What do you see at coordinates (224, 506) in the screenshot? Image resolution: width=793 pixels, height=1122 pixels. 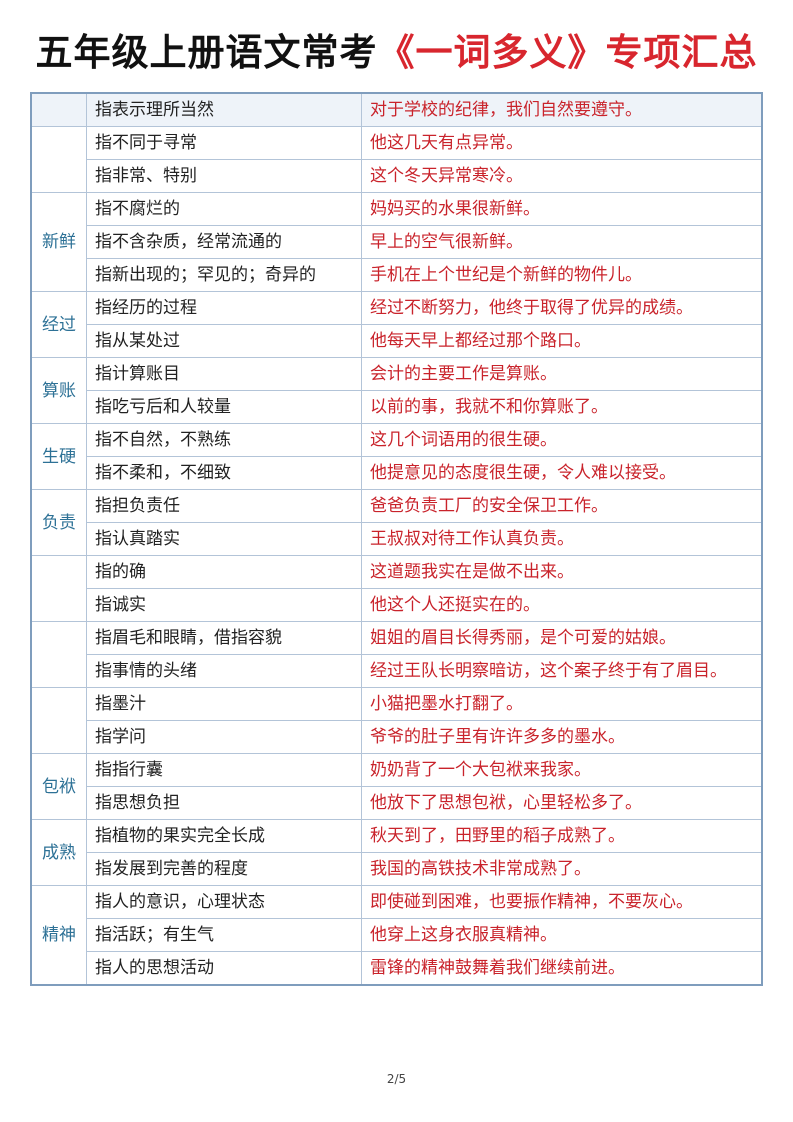 I see `meaning-cell: 指担负责任` at bounding box center [224, 506].